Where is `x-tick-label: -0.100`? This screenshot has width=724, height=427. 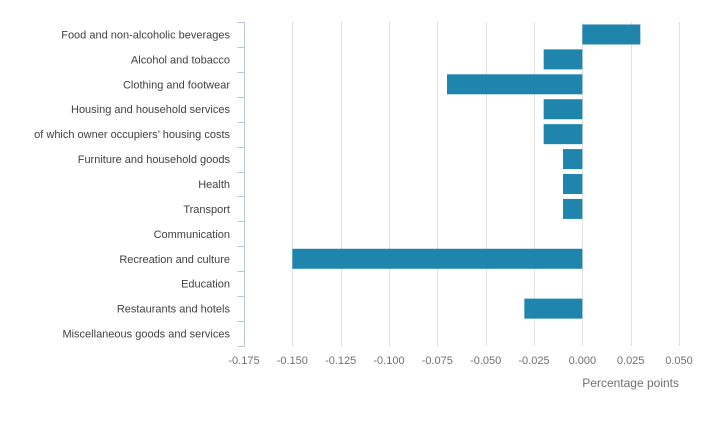
x-tick-label: -0.100 is located at coordinates (388, 361).